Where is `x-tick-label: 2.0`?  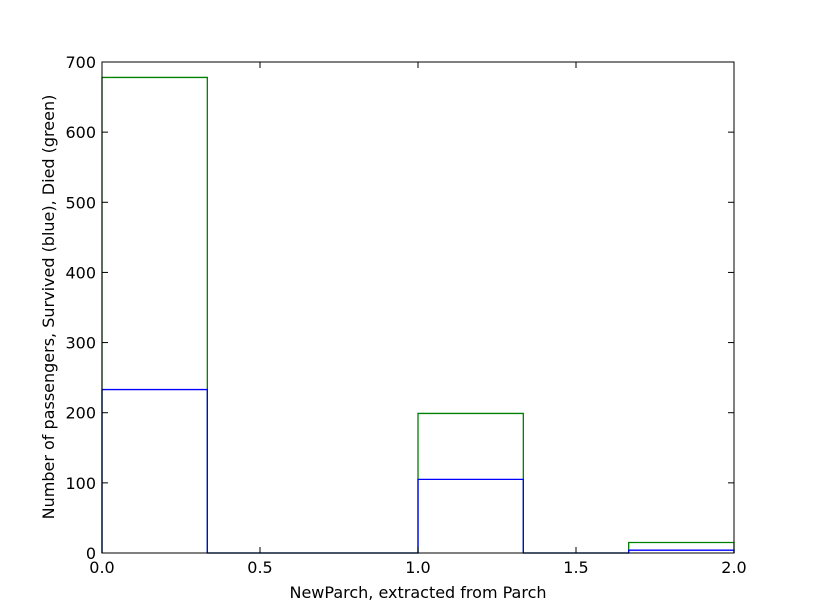 x-tick-label: 2.0 is located at coordinates (733, 567).